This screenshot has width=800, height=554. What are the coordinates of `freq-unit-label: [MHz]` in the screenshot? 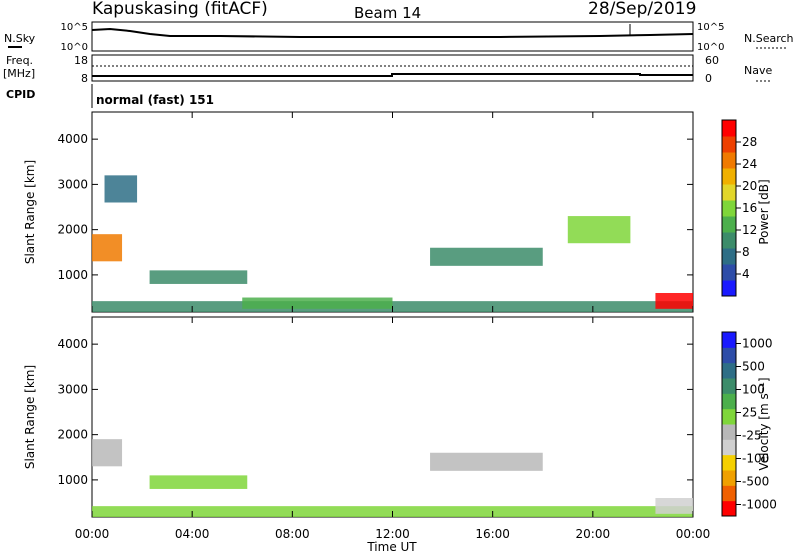 It's located at (19, 73).